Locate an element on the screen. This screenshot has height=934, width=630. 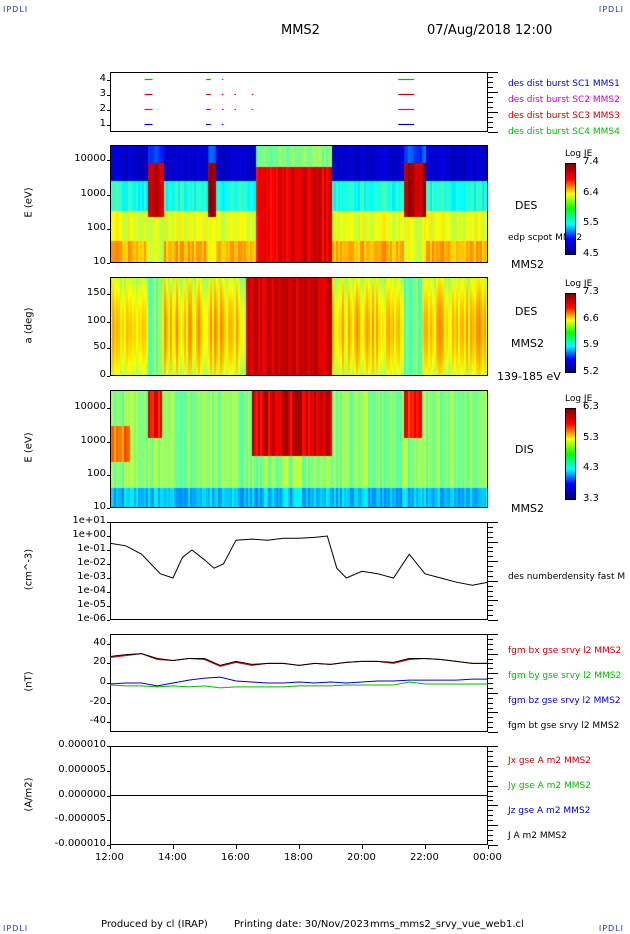
current-svg is located at coordinates (299, 795).